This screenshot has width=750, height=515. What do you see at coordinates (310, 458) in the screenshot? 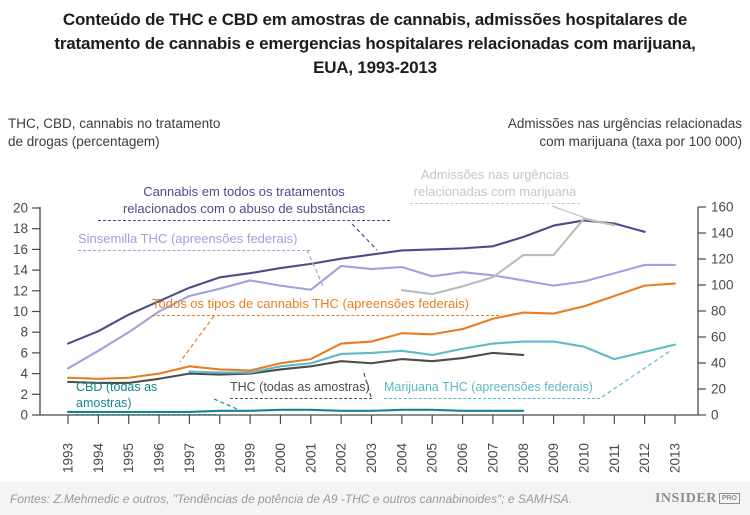
I see `x-axis-year-label: 2001` at bounding box center [310, 458].